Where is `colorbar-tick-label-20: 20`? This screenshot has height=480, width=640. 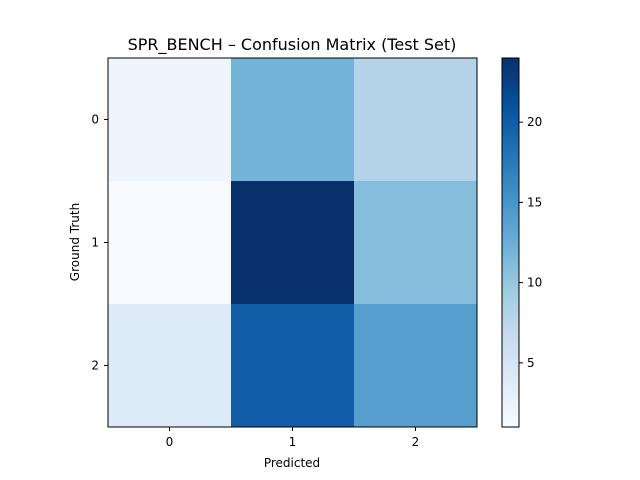
colorbar-tick-label-20: 20 is located at coordinates (534, 122).